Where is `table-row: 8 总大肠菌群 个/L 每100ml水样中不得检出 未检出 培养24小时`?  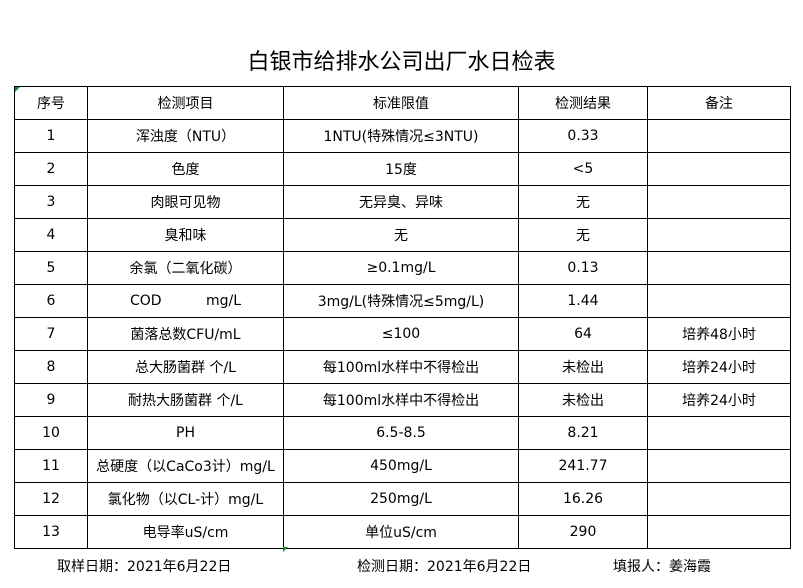 table-row: 8 总大肠菌群 个/L 每100ml水样中不得检出 未检出 培养24小时 is located at coordinates (402, 367).